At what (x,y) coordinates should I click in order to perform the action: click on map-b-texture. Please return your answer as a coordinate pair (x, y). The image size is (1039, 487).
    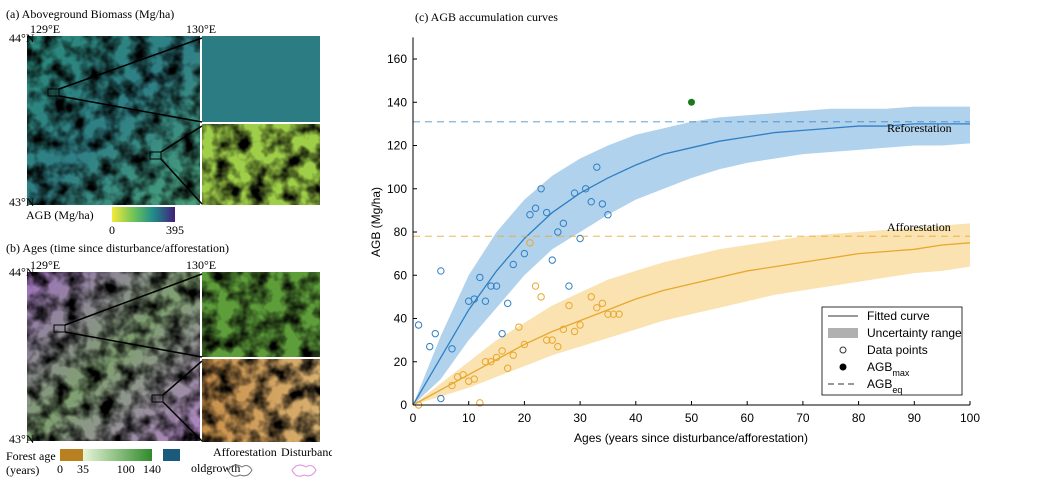
    Looking at the image, I should click on (113, 356).